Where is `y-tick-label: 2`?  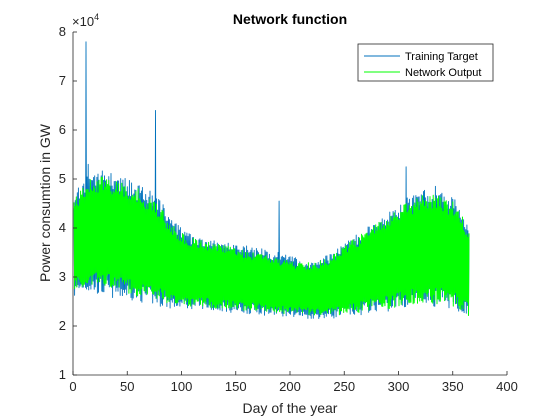
y-tick-label: 2 is located at coordinates (62, 325).